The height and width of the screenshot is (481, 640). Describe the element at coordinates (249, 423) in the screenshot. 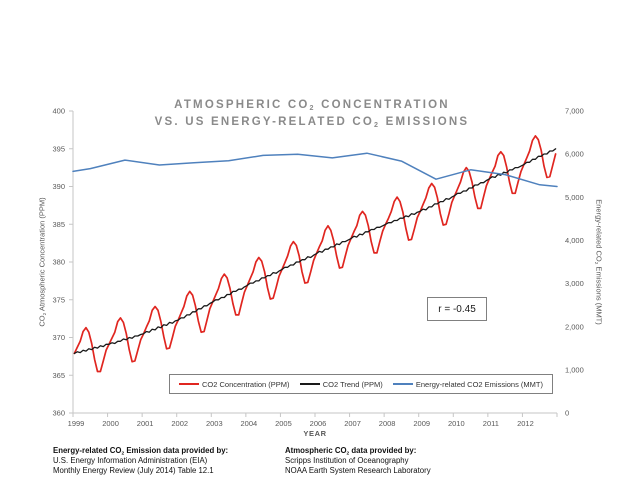

I see `x-tick-label: 2004` at that location.